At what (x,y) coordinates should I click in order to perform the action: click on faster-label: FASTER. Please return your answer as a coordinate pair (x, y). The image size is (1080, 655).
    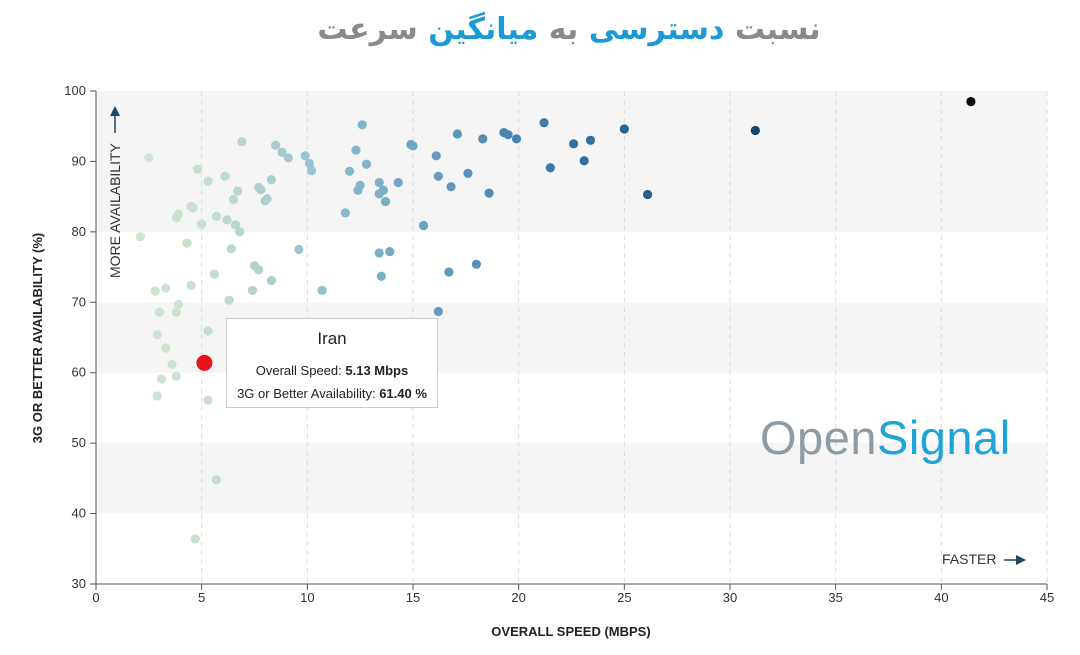
    Looking at the image, I should click on (969, 559).